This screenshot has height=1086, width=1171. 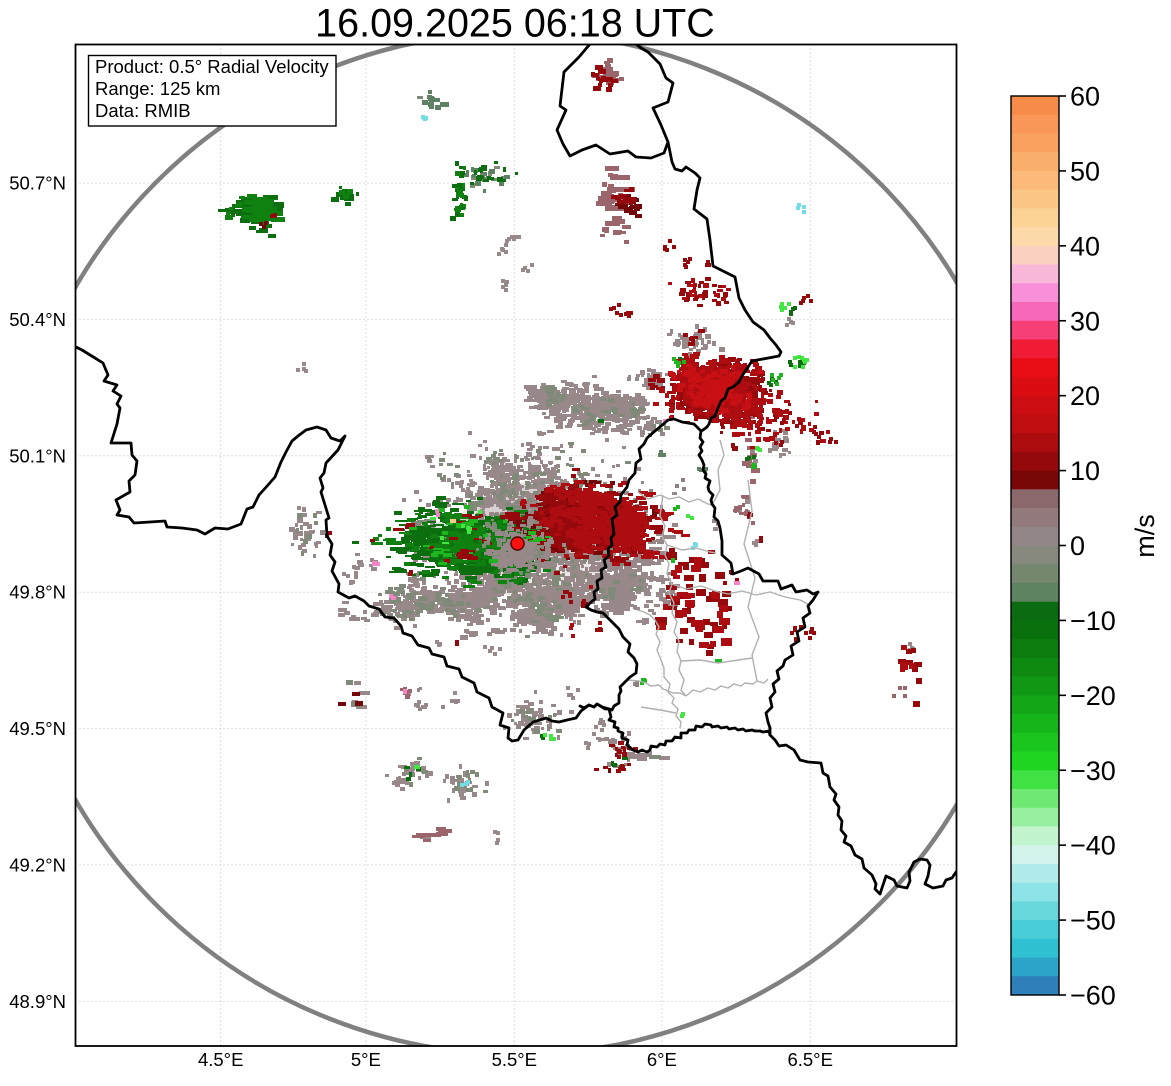 What do you see at coordinates (37, 865) in the screenshot?
I see `svg-text: 49.2°N` at bounding box center [37, 865].